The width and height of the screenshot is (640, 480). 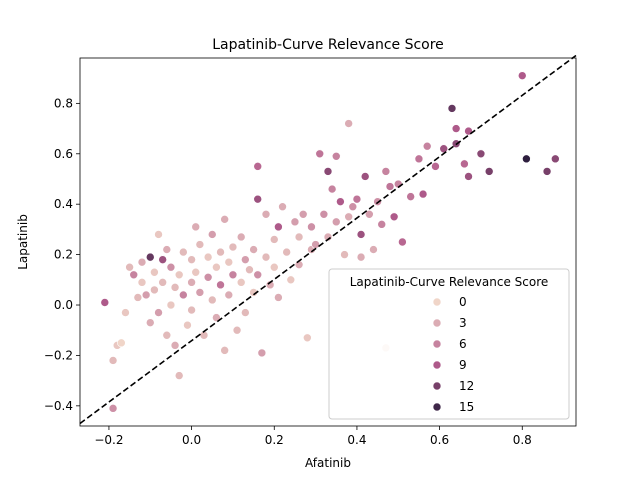 I want to click on x-tick-label: 0.6, so click(x=439, y=440).